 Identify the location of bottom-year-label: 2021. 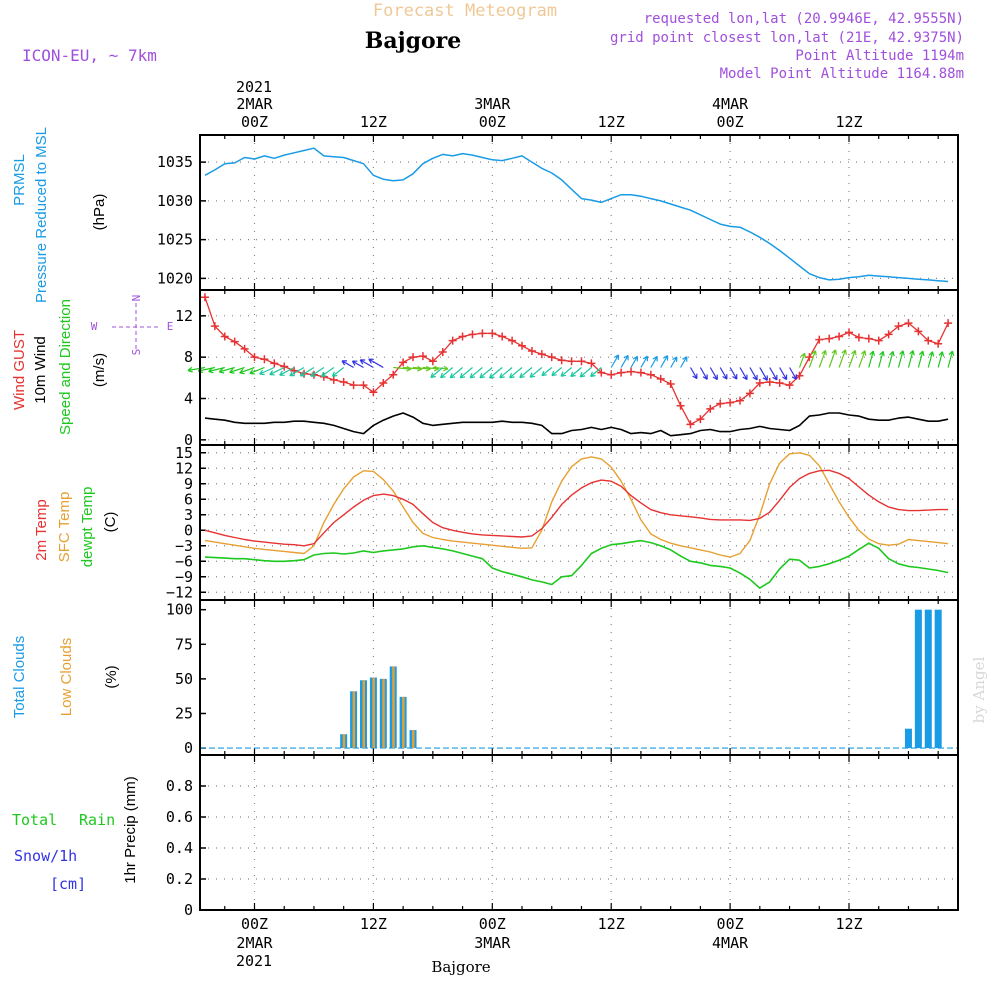
(254, 961).